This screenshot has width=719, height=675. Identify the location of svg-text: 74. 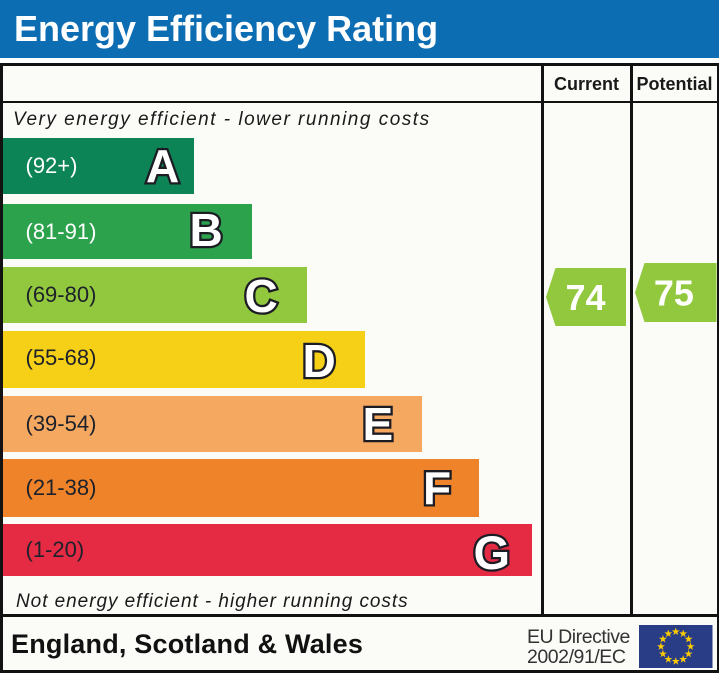
(585, 297).